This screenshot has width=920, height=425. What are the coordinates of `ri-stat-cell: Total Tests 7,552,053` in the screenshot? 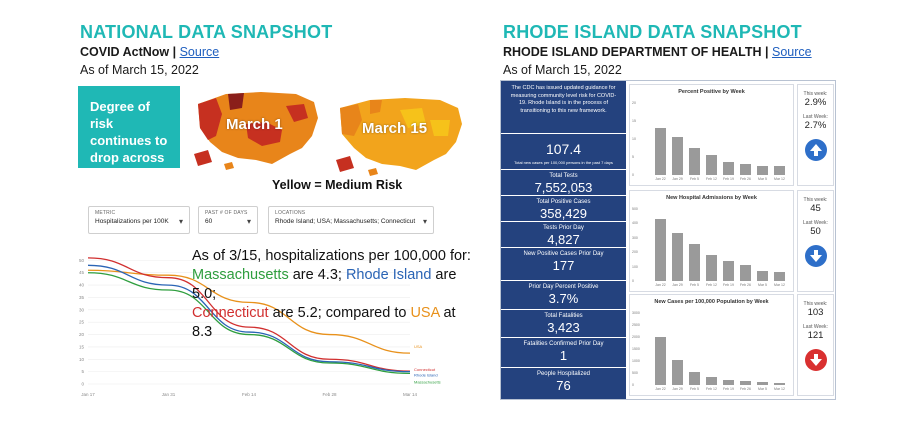 It's located at (563, 182).